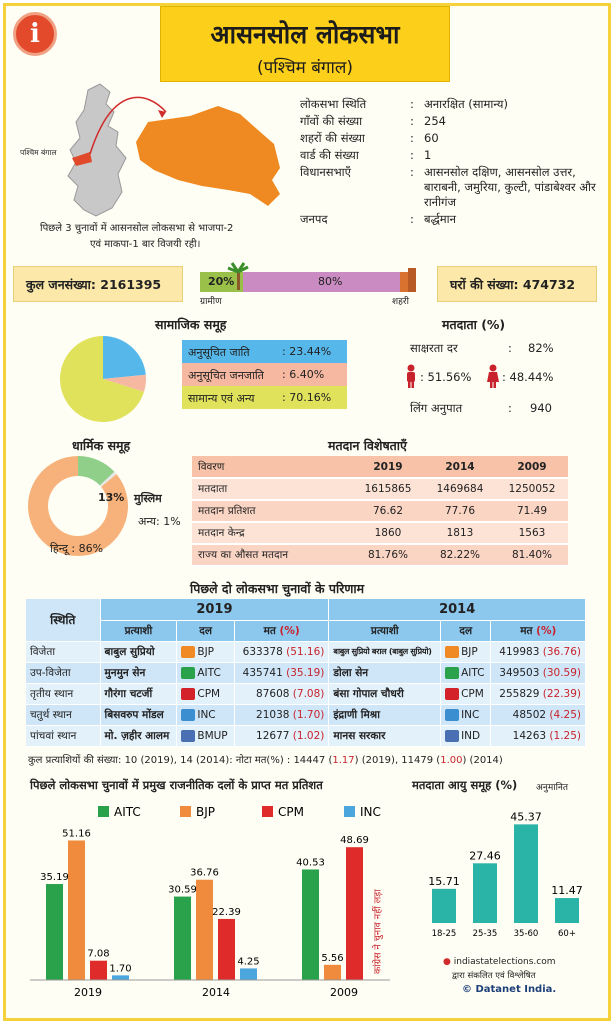 Image resolution: width=614 pixels, height=1024 pixels. I want to click on legend-label: AITC, so click(127, 812).